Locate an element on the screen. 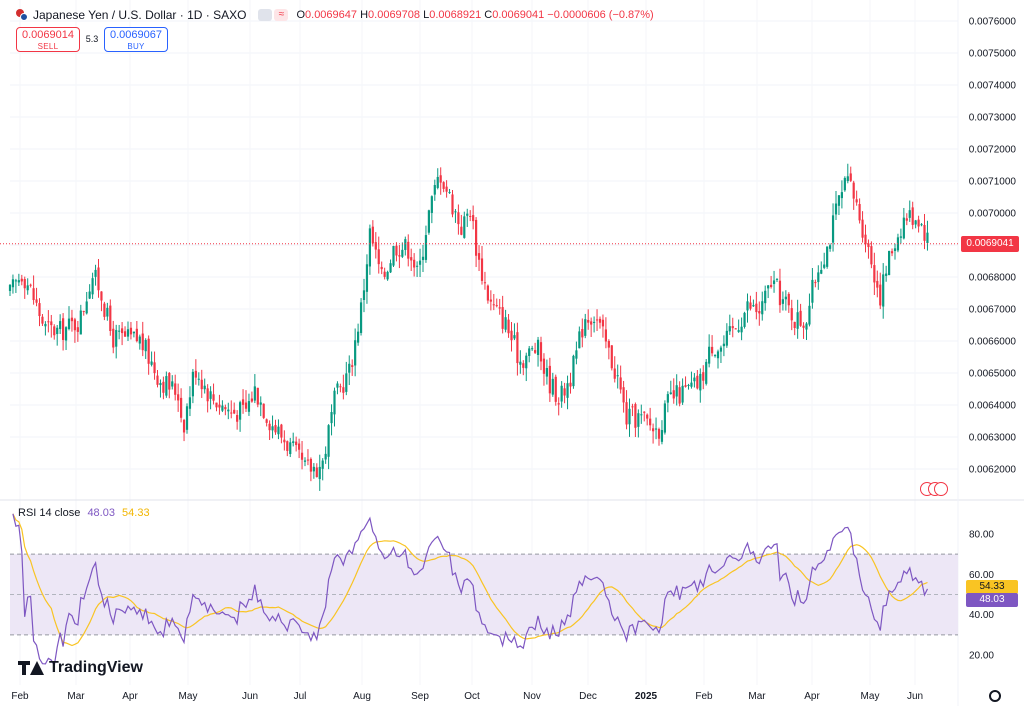 Image resolution: width=1024 pixels, height=706 pixels. tradingview-logo: TradingView is located at coordinates (80, 668).